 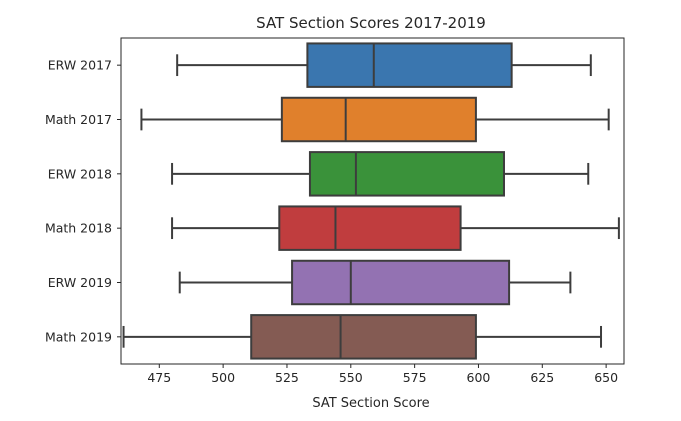 I want to click on x-tick-label: 575, so click(x=415, y=377).